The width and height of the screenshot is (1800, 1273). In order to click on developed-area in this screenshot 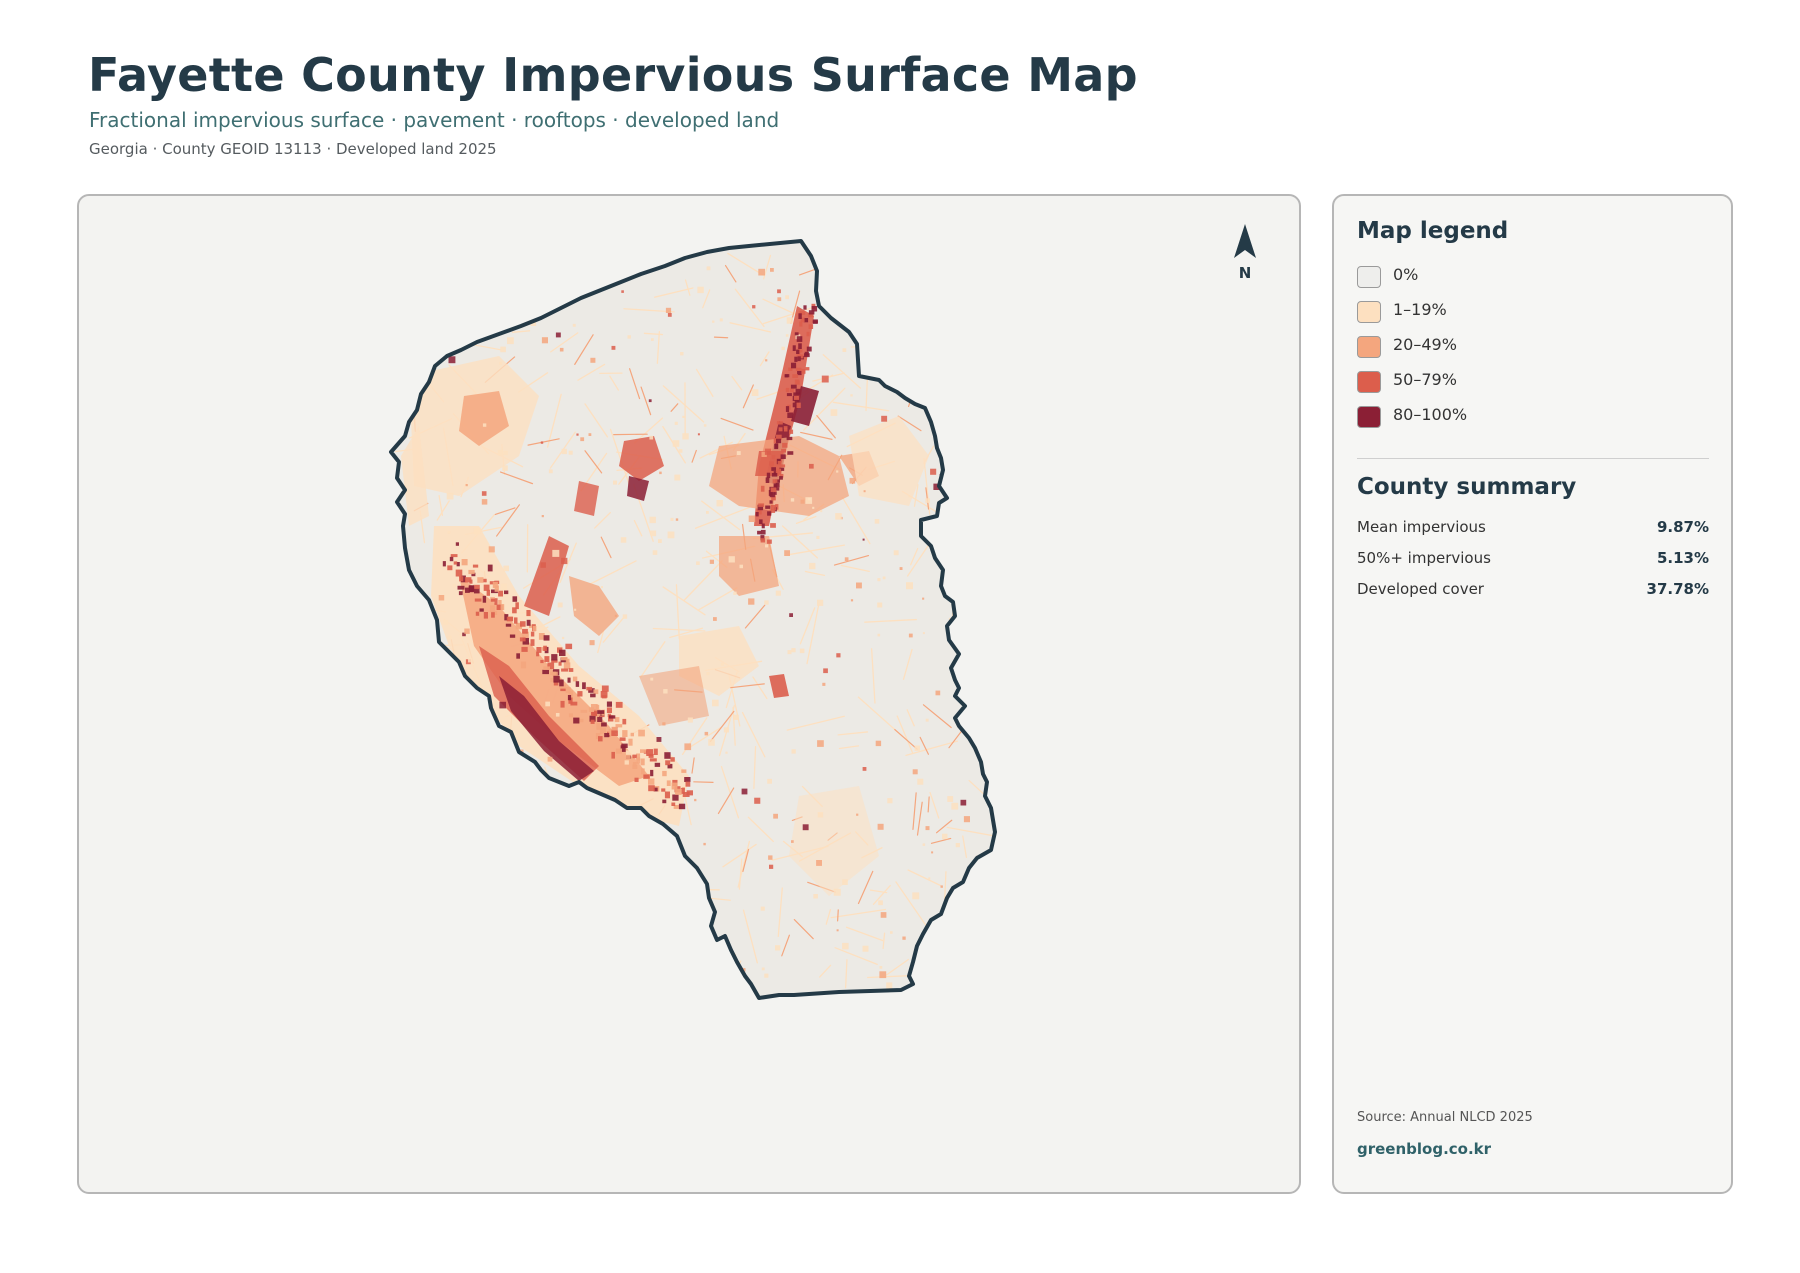, I will do `click(749, 566)`.